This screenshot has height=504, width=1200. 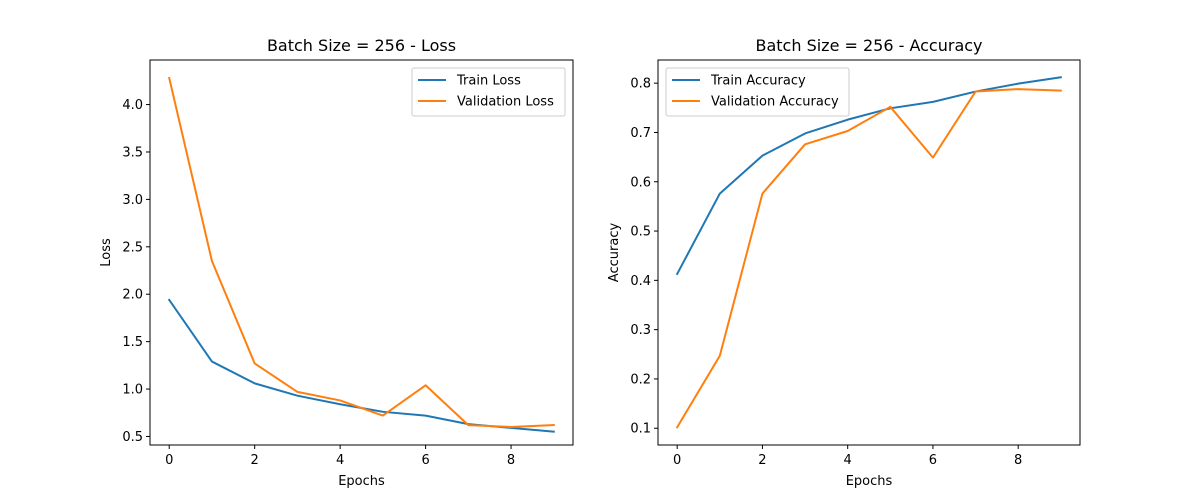 What do you see at coordinates (132, 105) in the screenshot?
I see `loss-y-tick-label: 4.0` at bounding box center [132, 105].